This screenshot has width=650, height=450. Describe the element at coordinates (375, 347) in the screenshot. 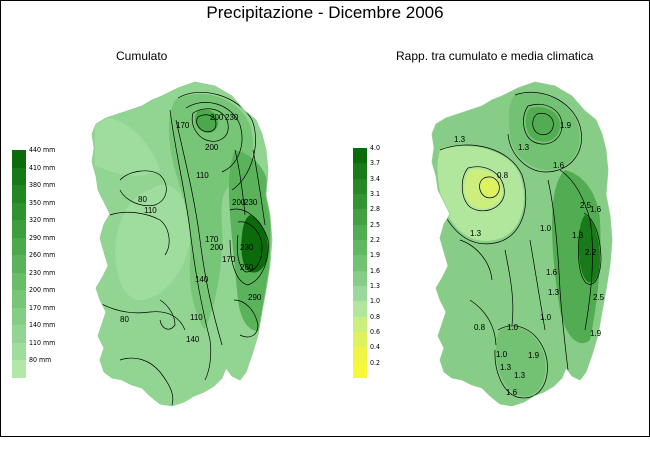

I see `right-legend-label: 0.4` at that location.